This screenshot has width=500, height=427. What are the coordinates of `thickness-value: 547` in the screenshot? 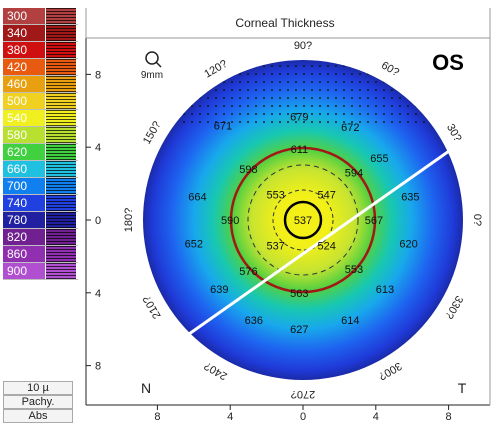 It's located at (326, 196).